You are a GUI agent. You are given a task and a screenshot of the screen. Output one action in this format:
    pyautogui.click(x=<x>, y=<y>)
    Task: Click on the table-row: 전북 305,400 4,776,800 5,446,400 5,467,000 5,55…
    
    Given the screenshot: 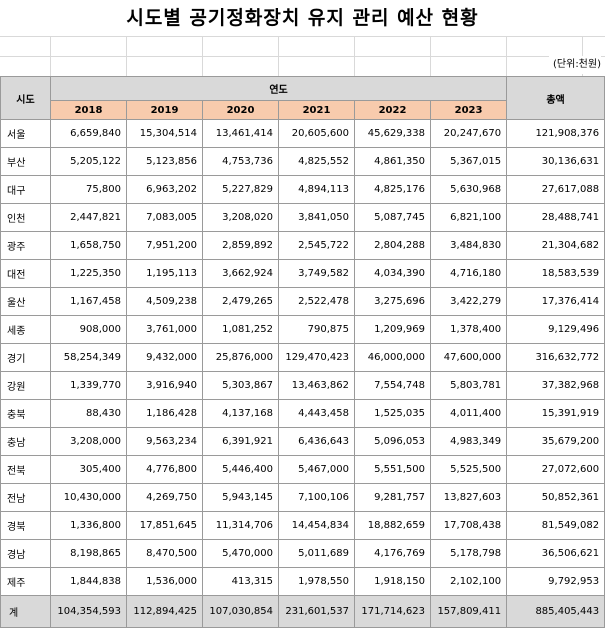 What is the action you would take?
    pyautogui.click(x=302, y=469)
    